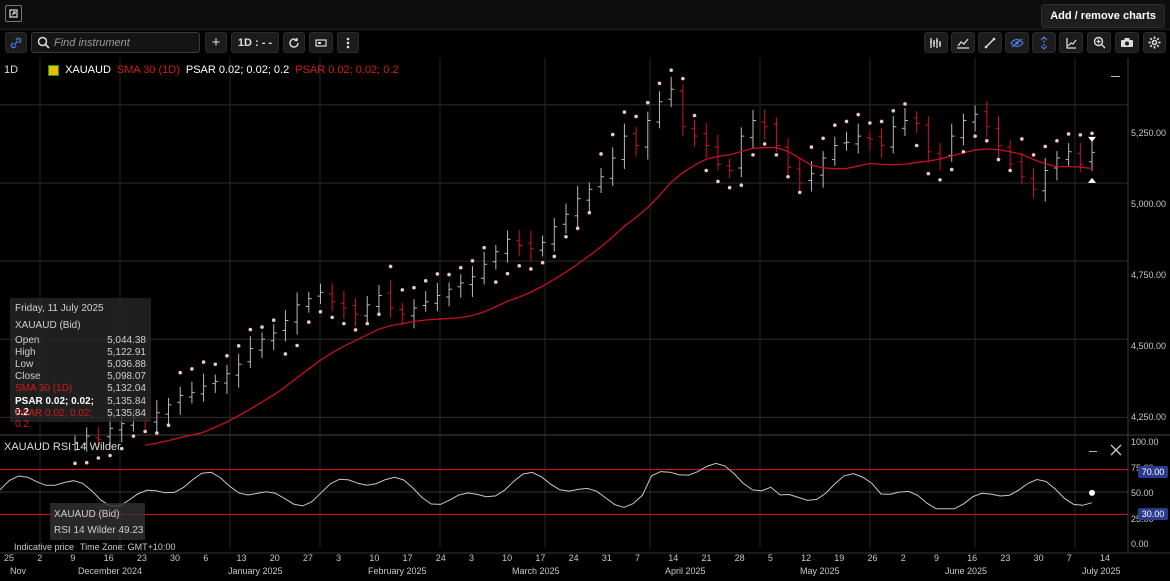 The width and height of the screenshot is (1170, 581). What do you see at coordinates (1127, 42) in the screenshot?
I see `camera-icon` at bounding box center [1127, 42].